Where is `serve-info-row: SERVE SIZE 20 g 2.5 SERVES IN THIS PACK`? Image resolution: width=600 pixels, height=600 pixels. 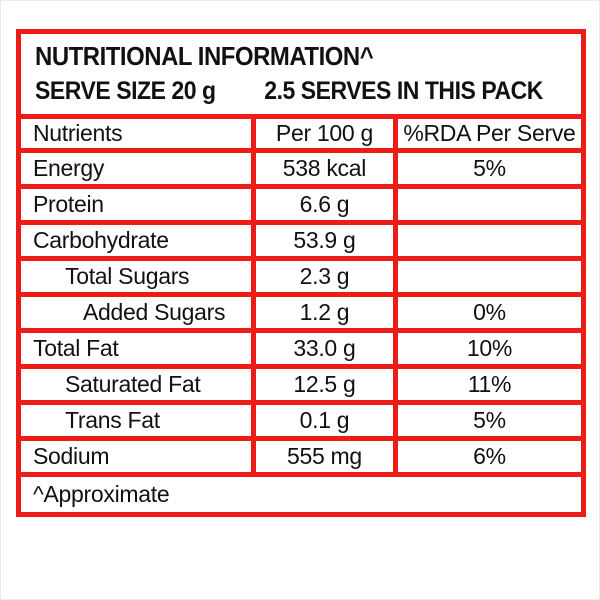 serve-info-row: SERVE SIZE 20 g 2.5 SERVES IN THIS PACK is located at coordinates (302, 91).